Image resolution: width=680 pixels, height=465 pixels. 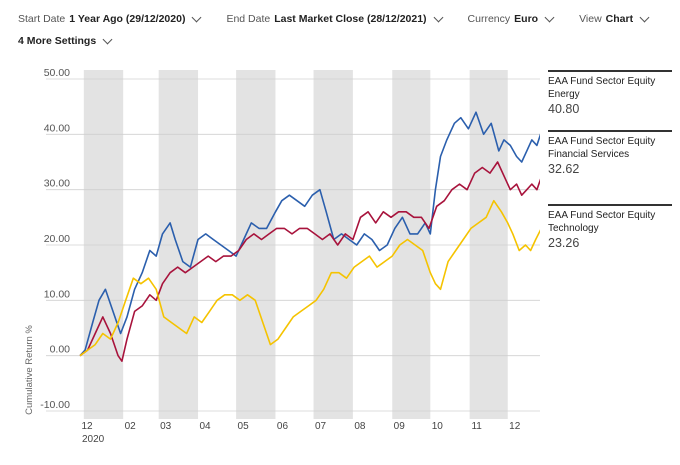 What do you see at coordinates (248, 19) in the screenshot?
I see `end-date-label: End Date` at bounding box center [248, 19].